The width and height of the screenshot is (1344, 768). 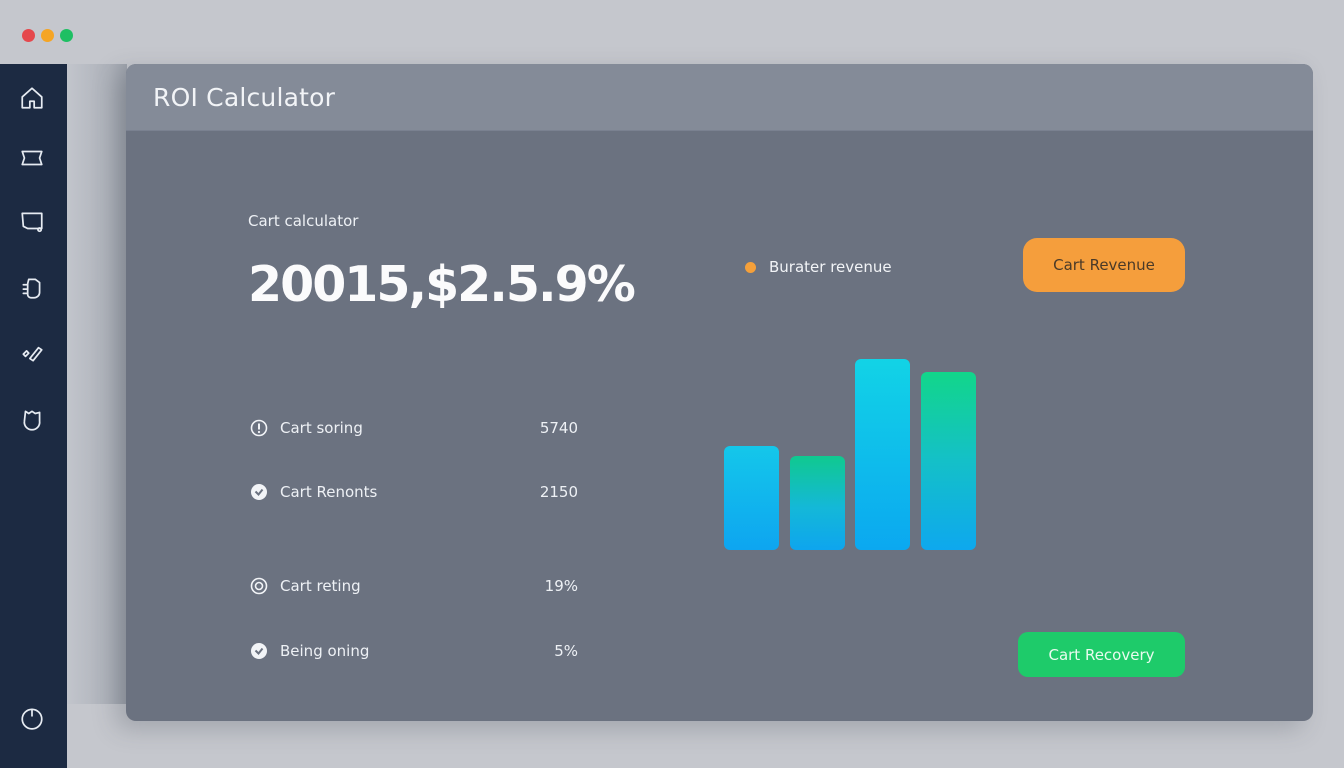 What do you see at coordinates (561, 586) in the screenshot?
I see `metric-value: 19%` at bounding box center [561, 586].